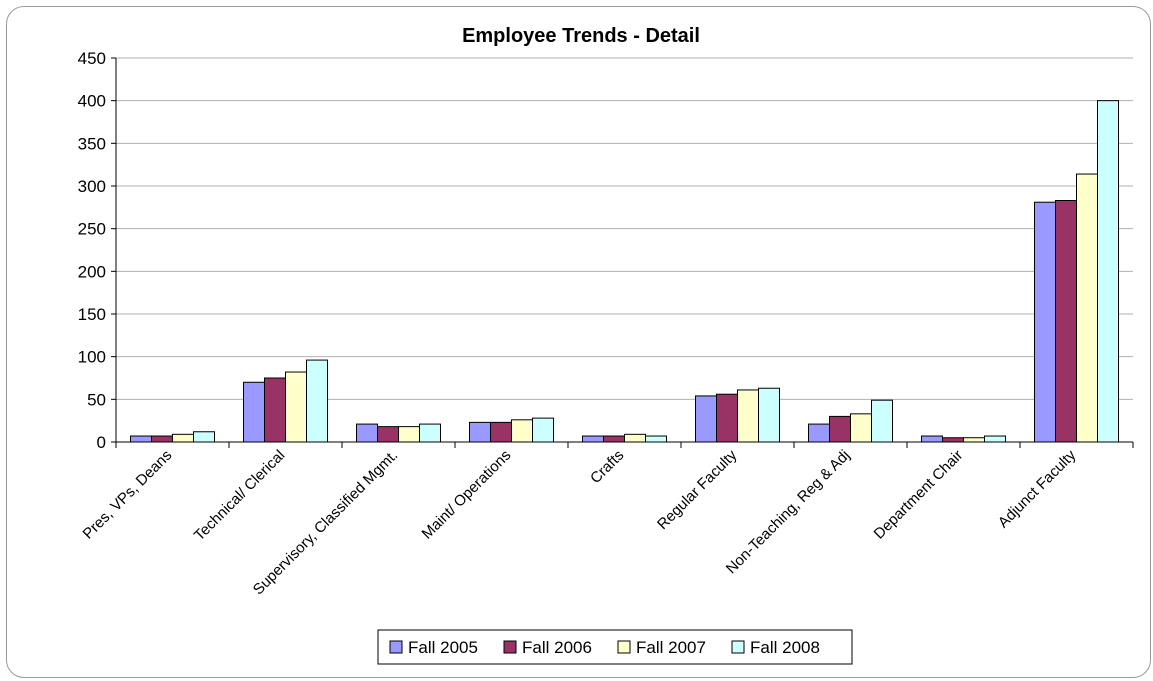 Image resolution: width=1153 pixels, height=681 pixels. Describe the element at coordinates (128, 495) in the screenshot. I see `category-label: Pres, VPs, Deans` at that location.